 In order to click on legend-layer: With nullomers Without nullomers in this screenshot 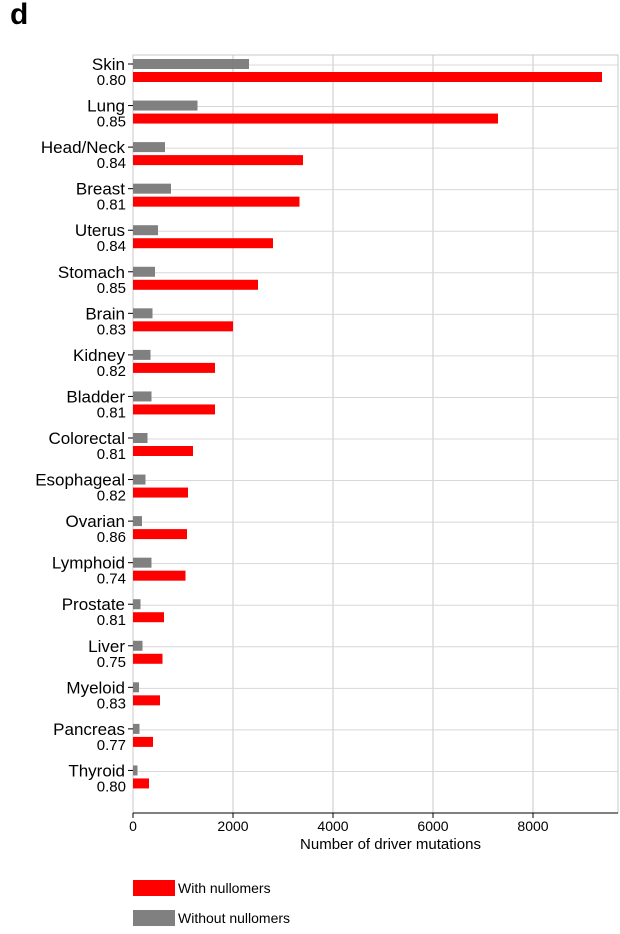, I will do `click(211, 903)`.